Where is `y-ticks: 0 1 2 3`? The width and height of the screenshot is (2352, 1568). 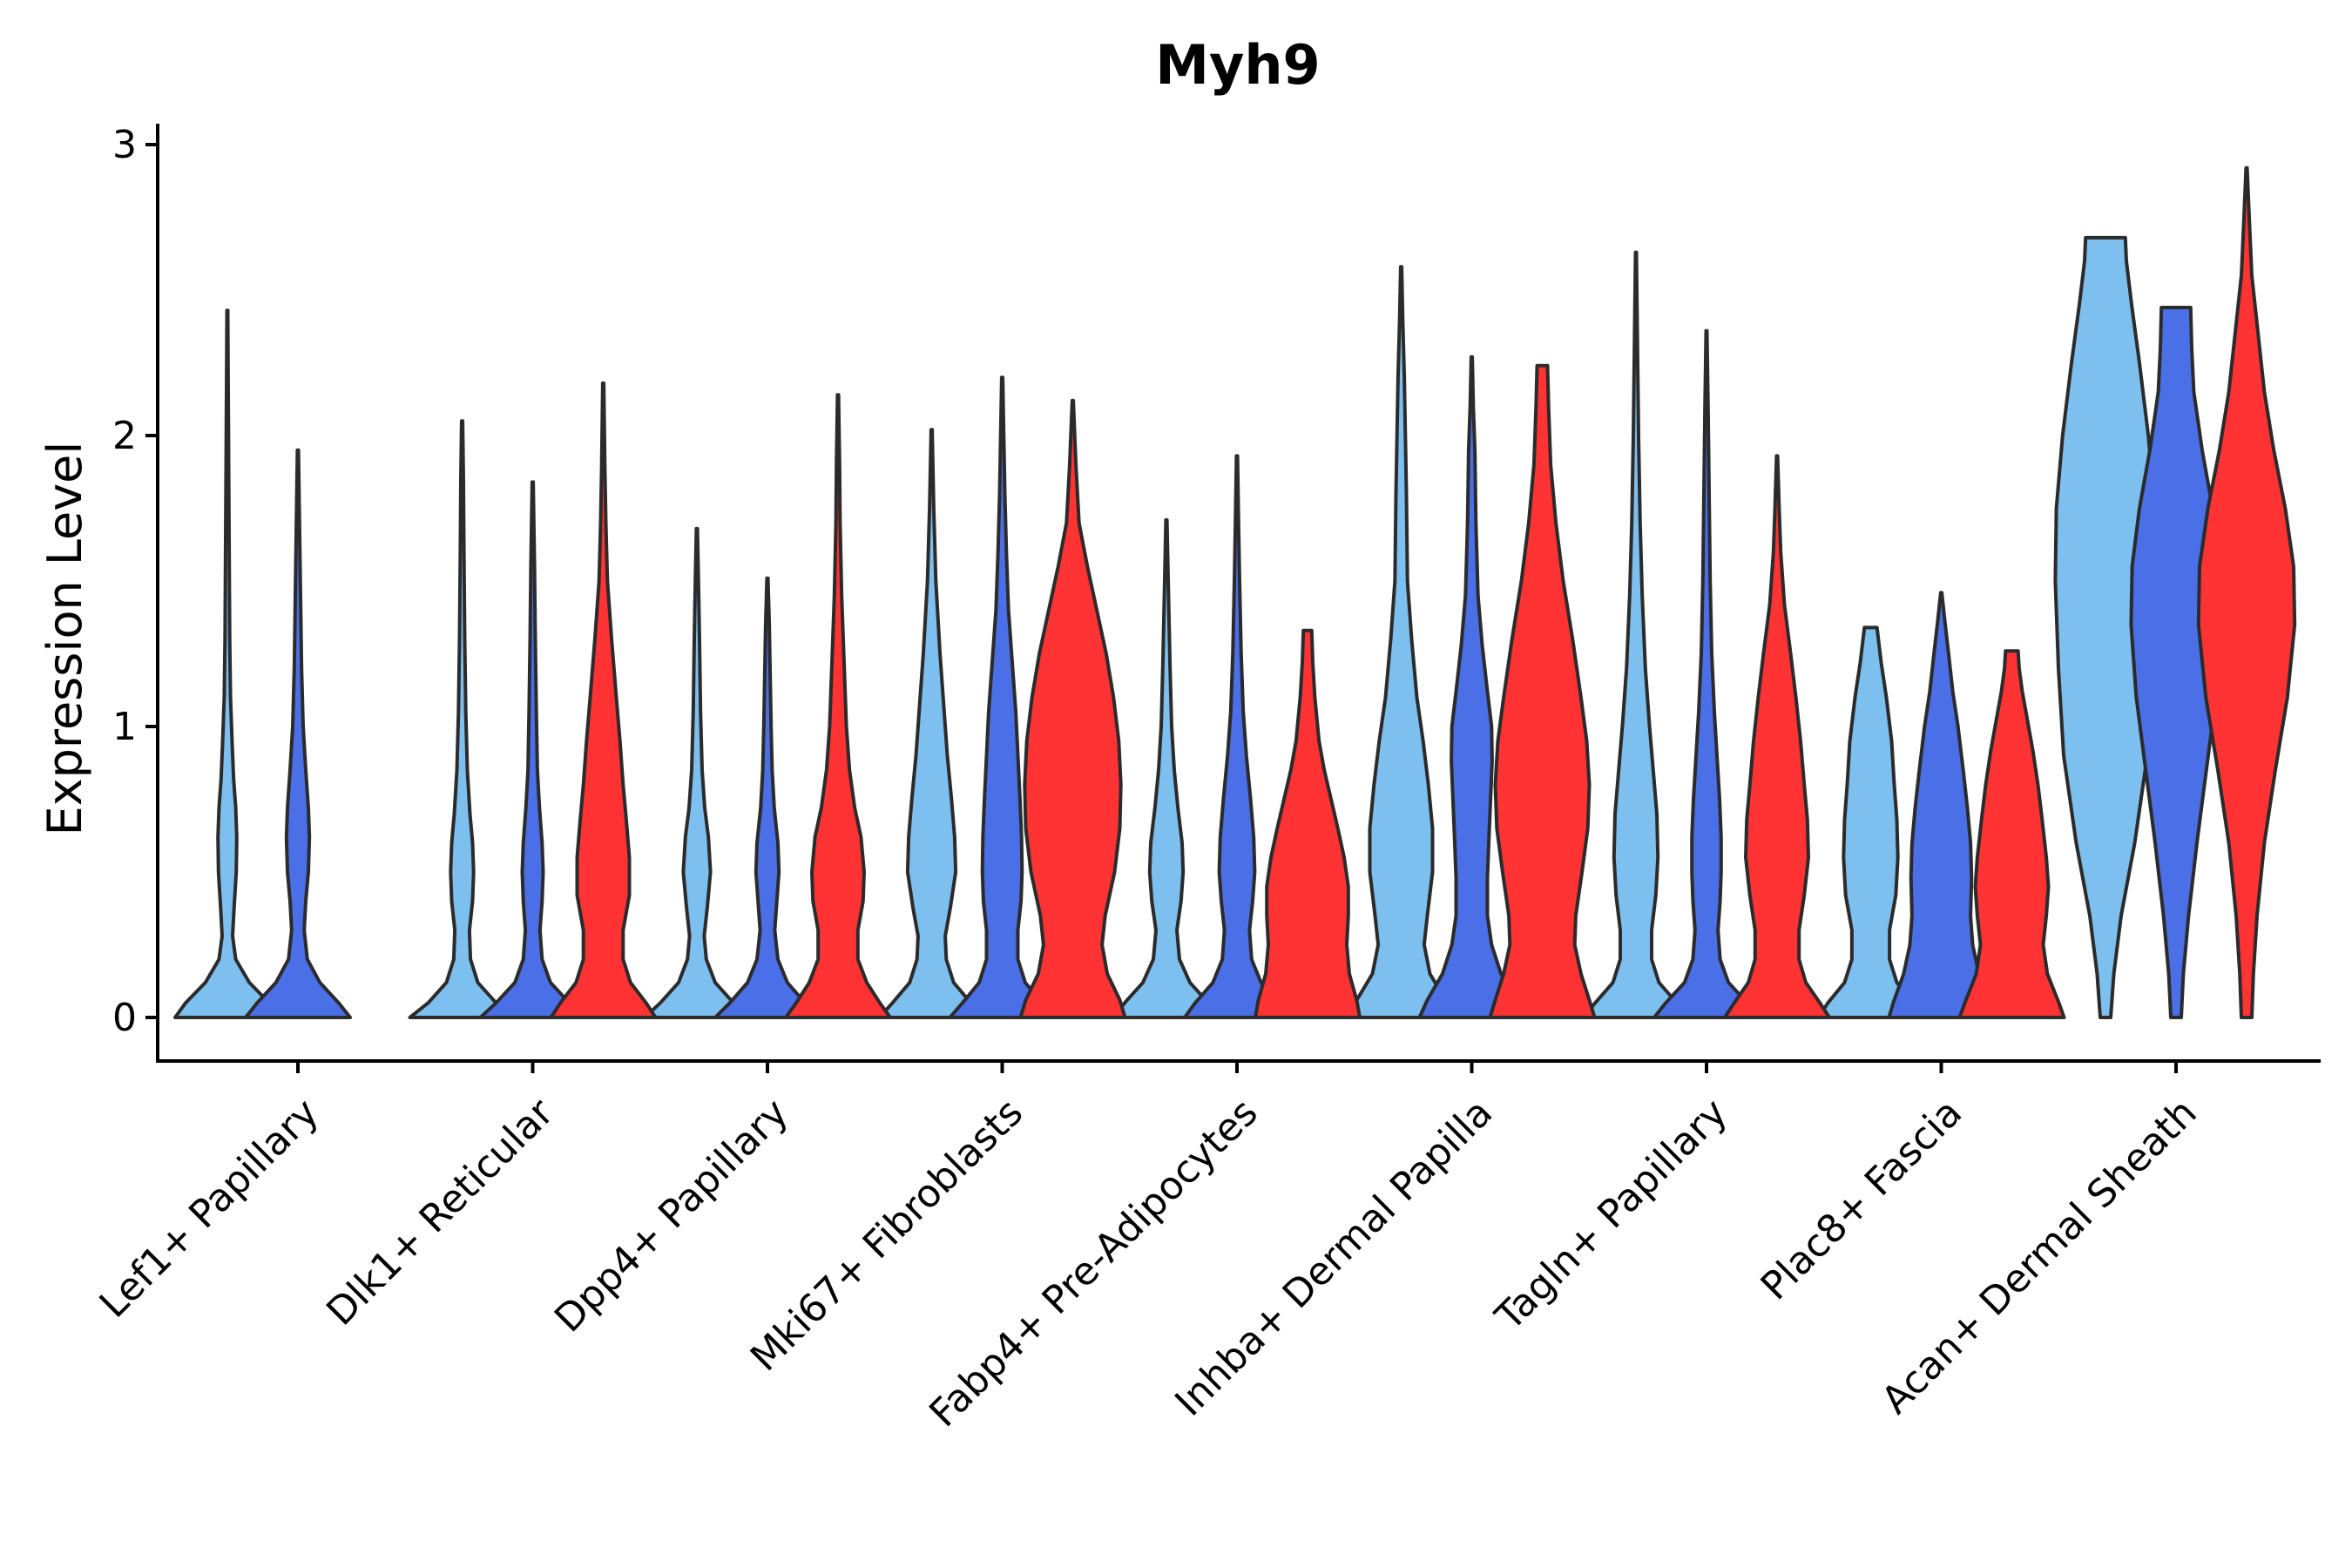 y-ticks: 0 1 2 3 is located at coordinates (135, 581).